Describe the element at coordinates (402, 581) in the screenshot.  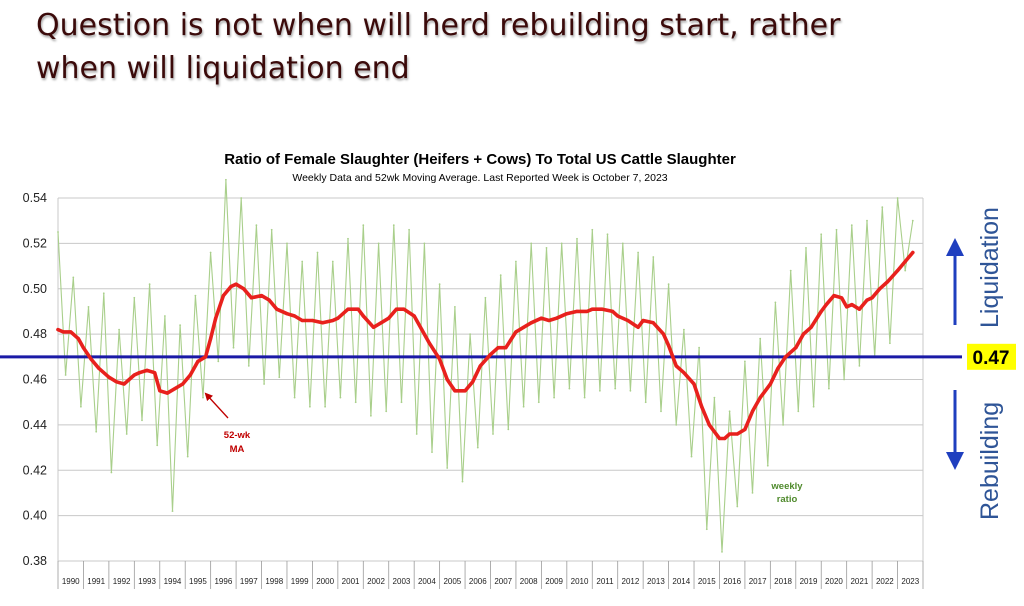
I see `x-tick-label: 2003` at that location.